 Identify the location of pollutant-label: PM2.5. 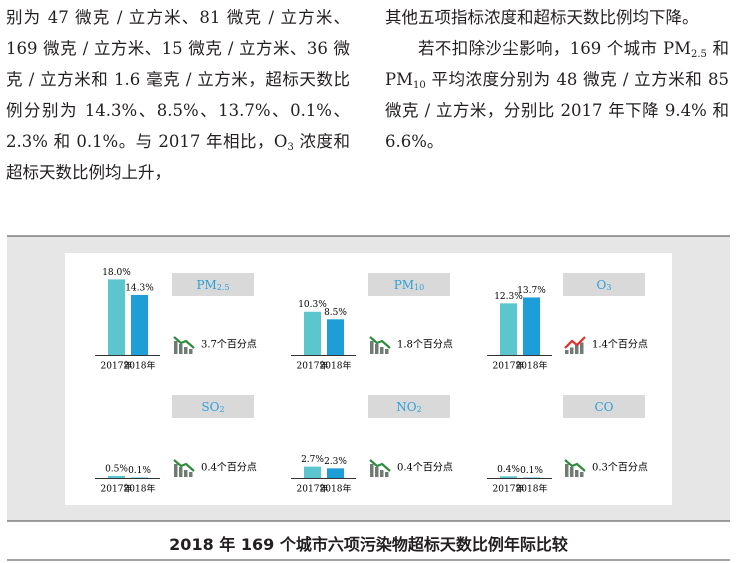
(212, 285).